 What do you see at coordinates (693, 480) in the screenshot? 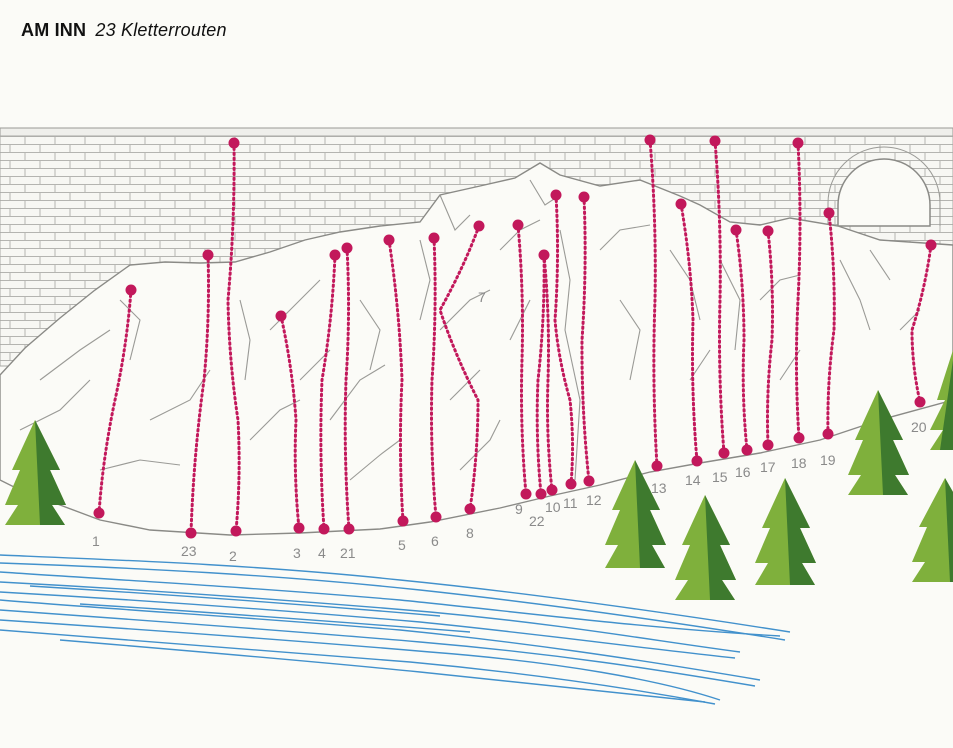
I see `route-number: 14` at bounding box center [693, 480].